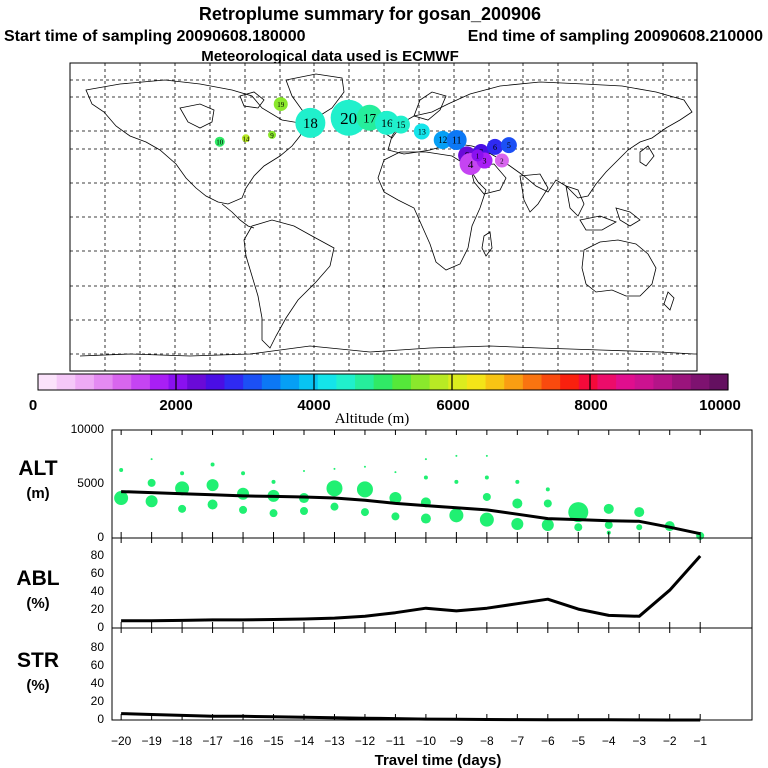 The image size is (768, 768). I want to click on alt-tick-10000: 10000, so click(88, 429).